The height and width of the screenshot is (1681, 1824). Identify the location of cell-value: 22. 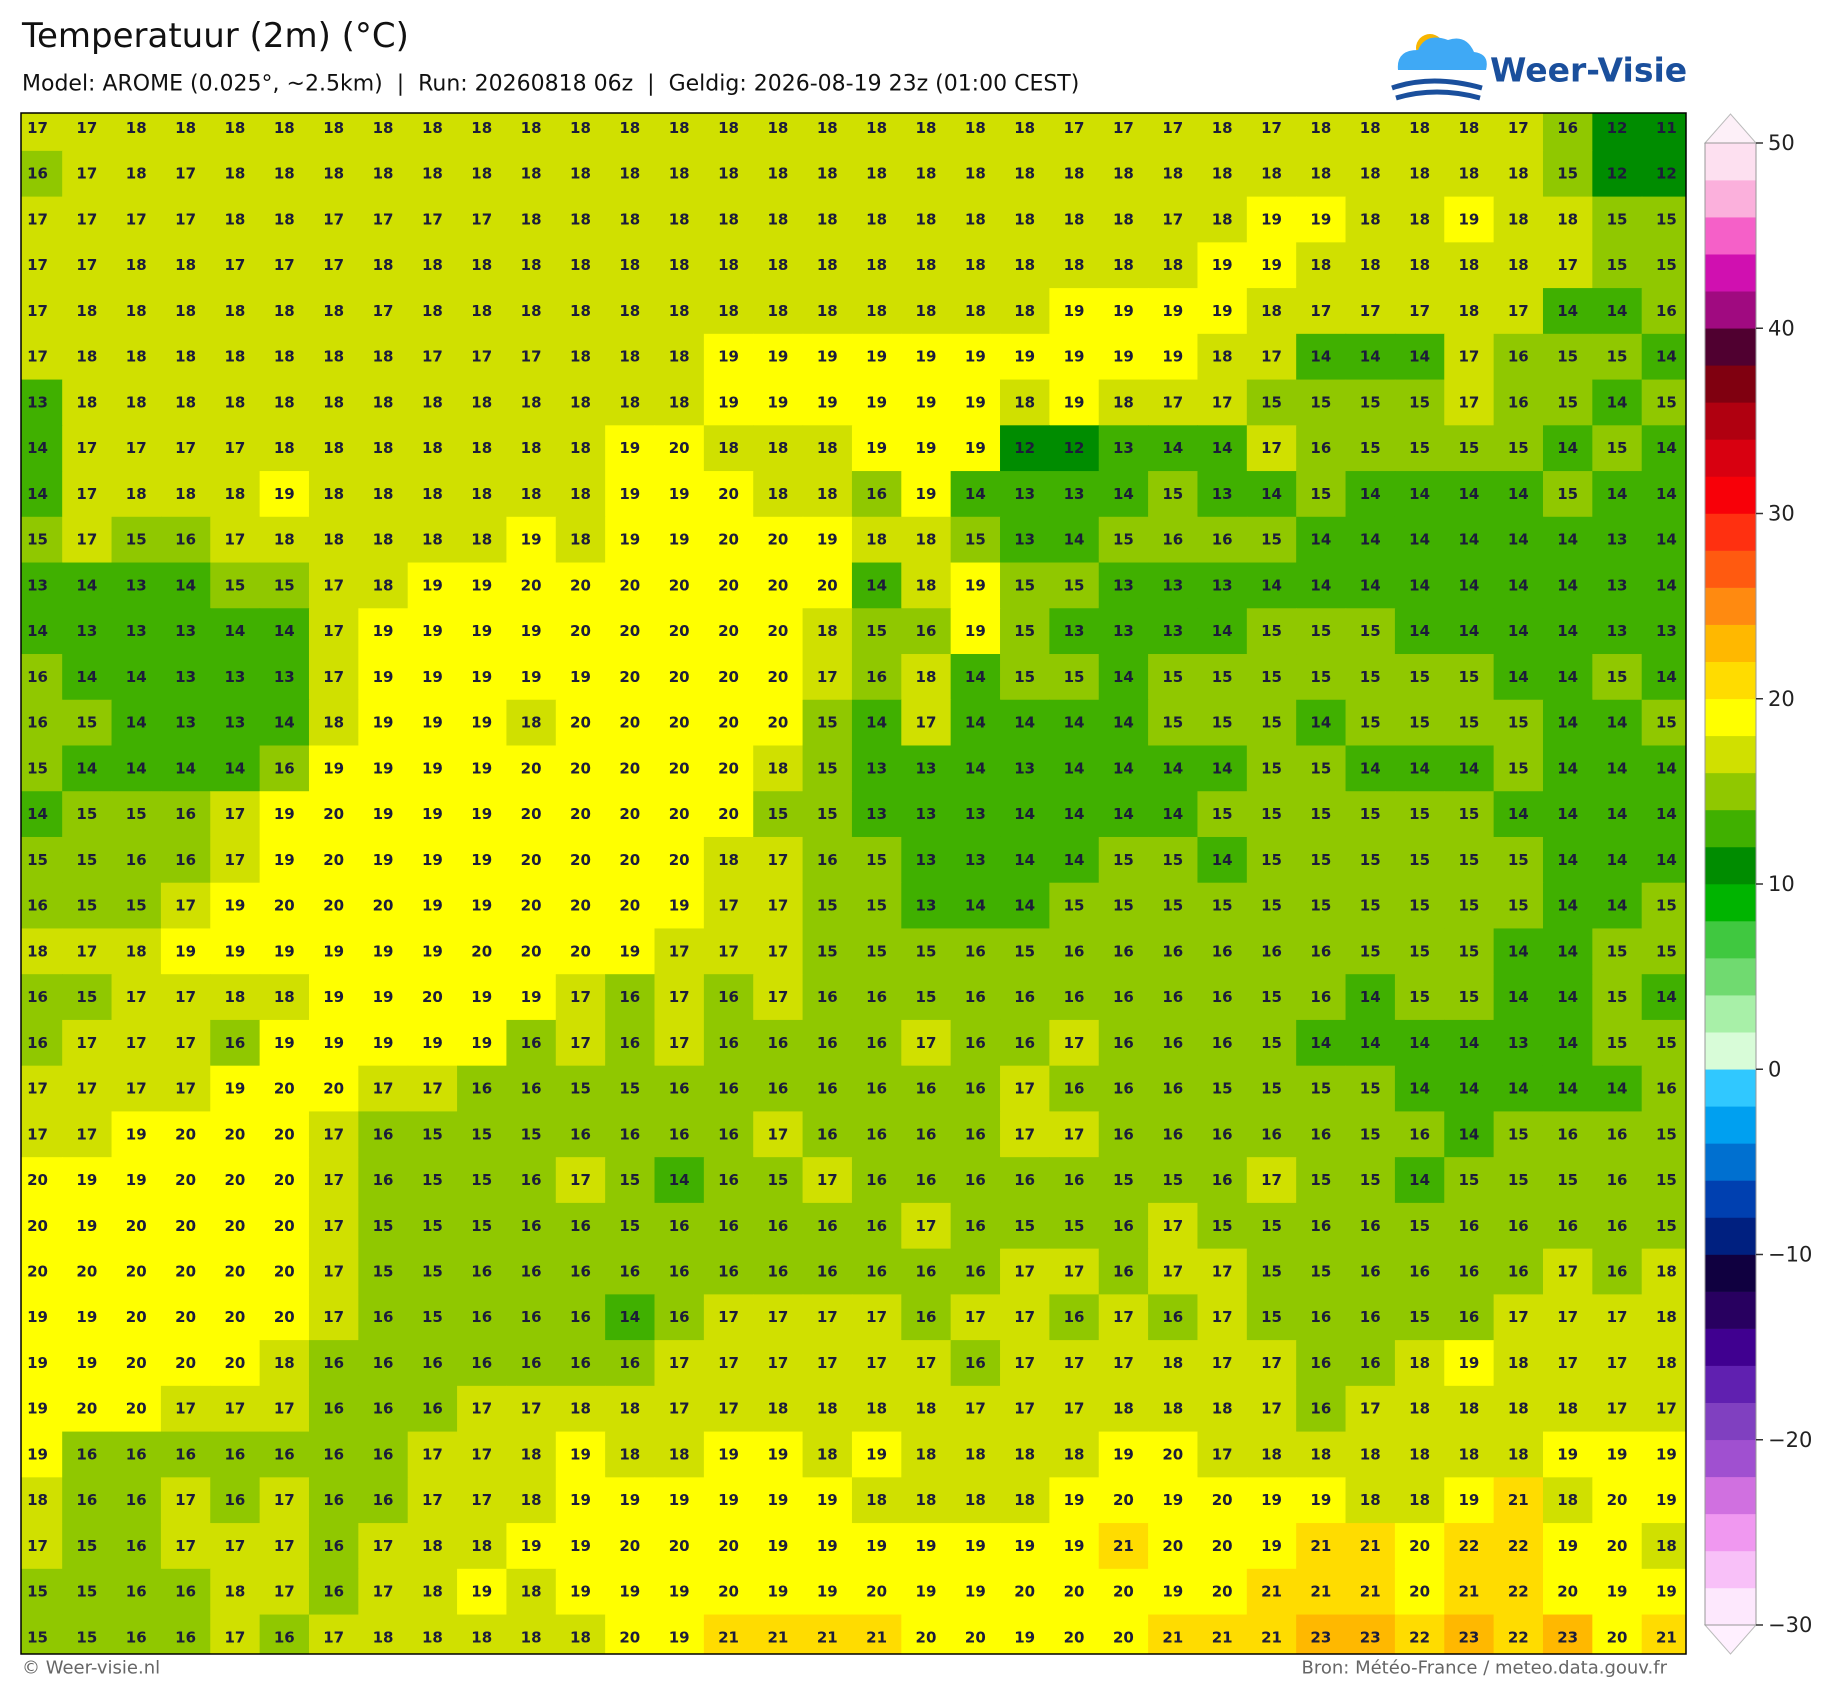
(1518, 1546).